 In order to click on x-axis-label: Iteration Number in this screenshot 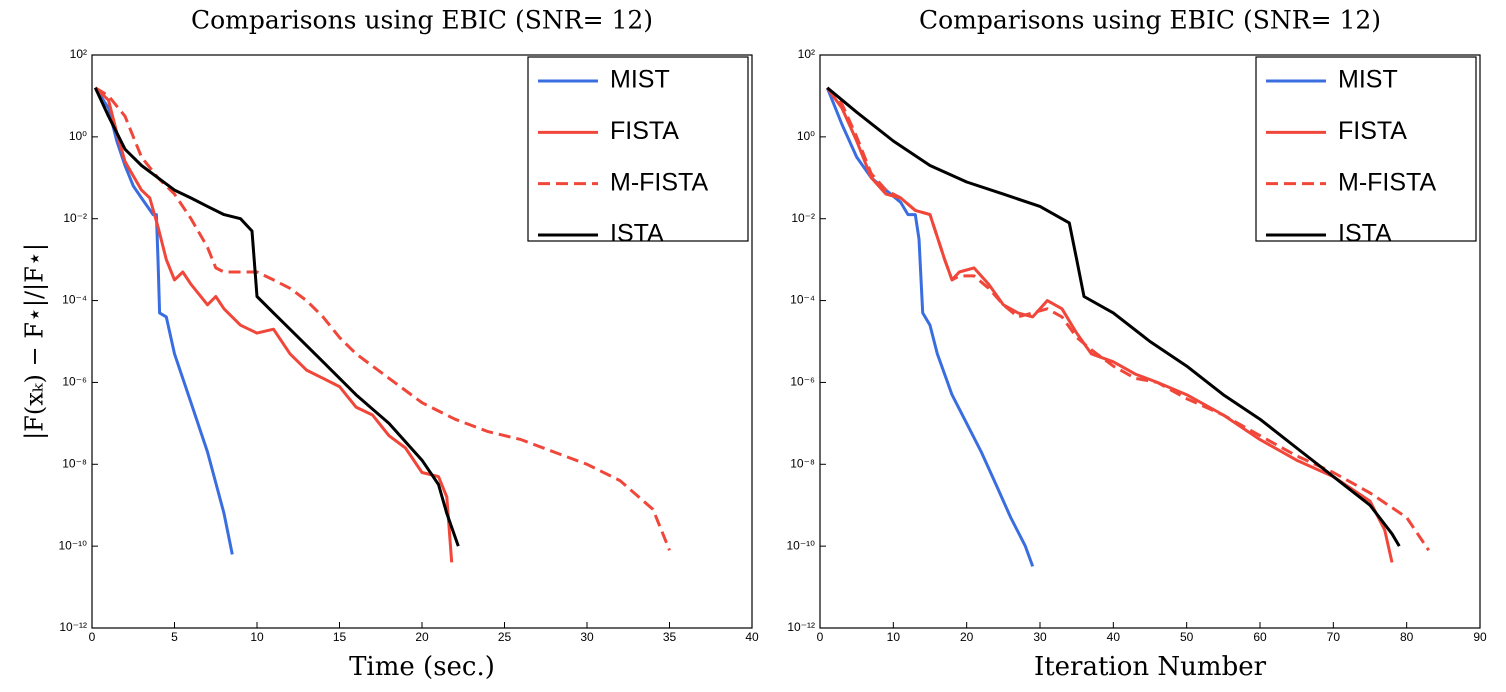, I will do `click(1150, 667)`.